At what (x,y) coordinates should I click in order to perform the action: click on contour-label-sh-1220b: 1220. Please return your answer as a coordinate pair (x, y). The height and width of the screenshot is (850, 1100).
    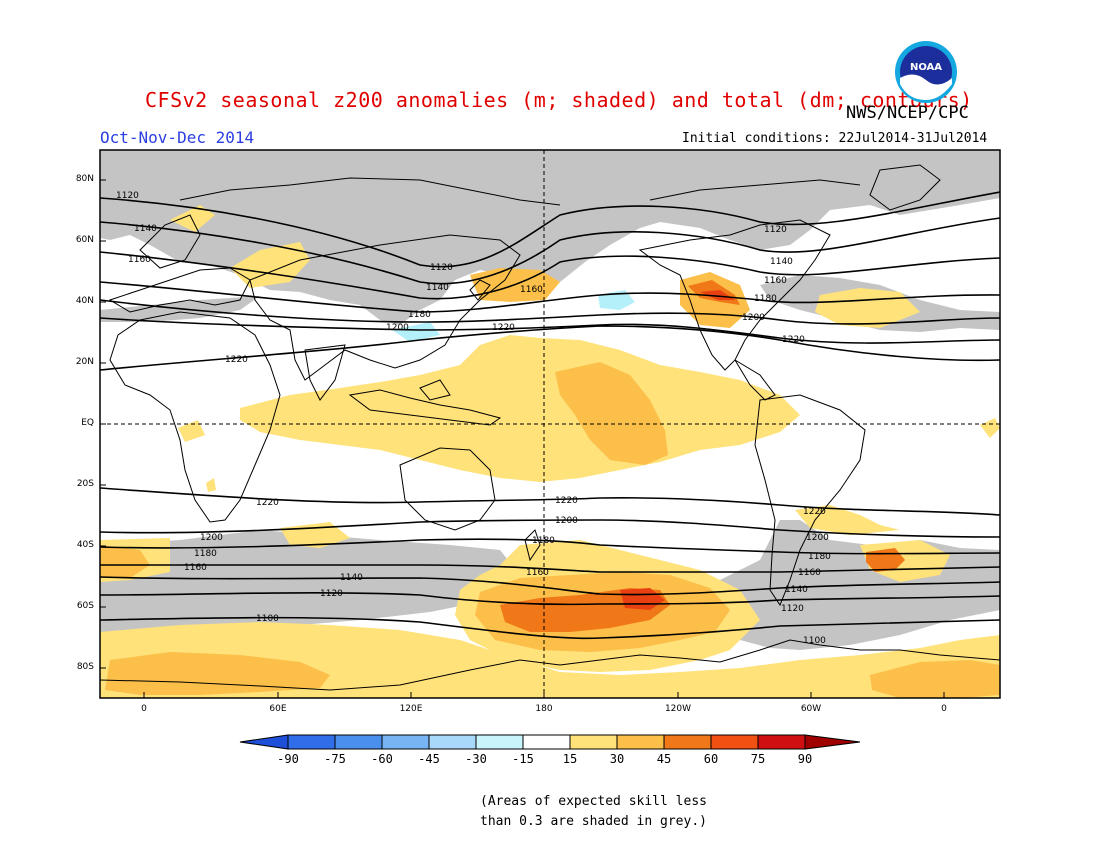
    Looking at the image, I should click on (566, 501).